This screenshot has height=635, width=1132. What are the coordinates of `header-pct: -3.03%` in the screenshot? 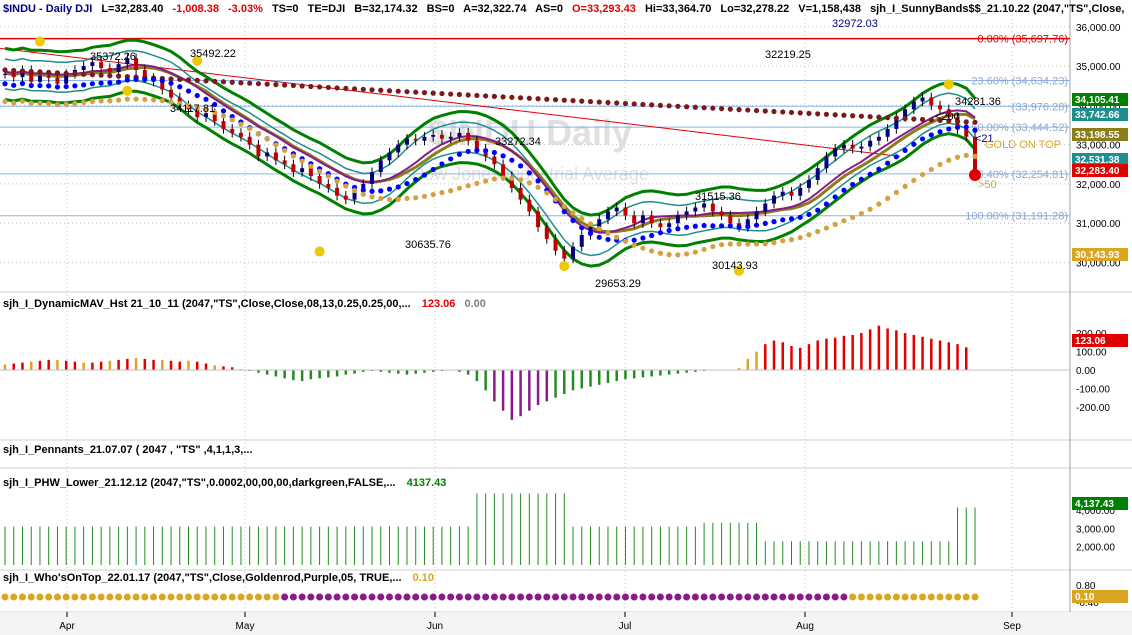 It's located at (245, 9).